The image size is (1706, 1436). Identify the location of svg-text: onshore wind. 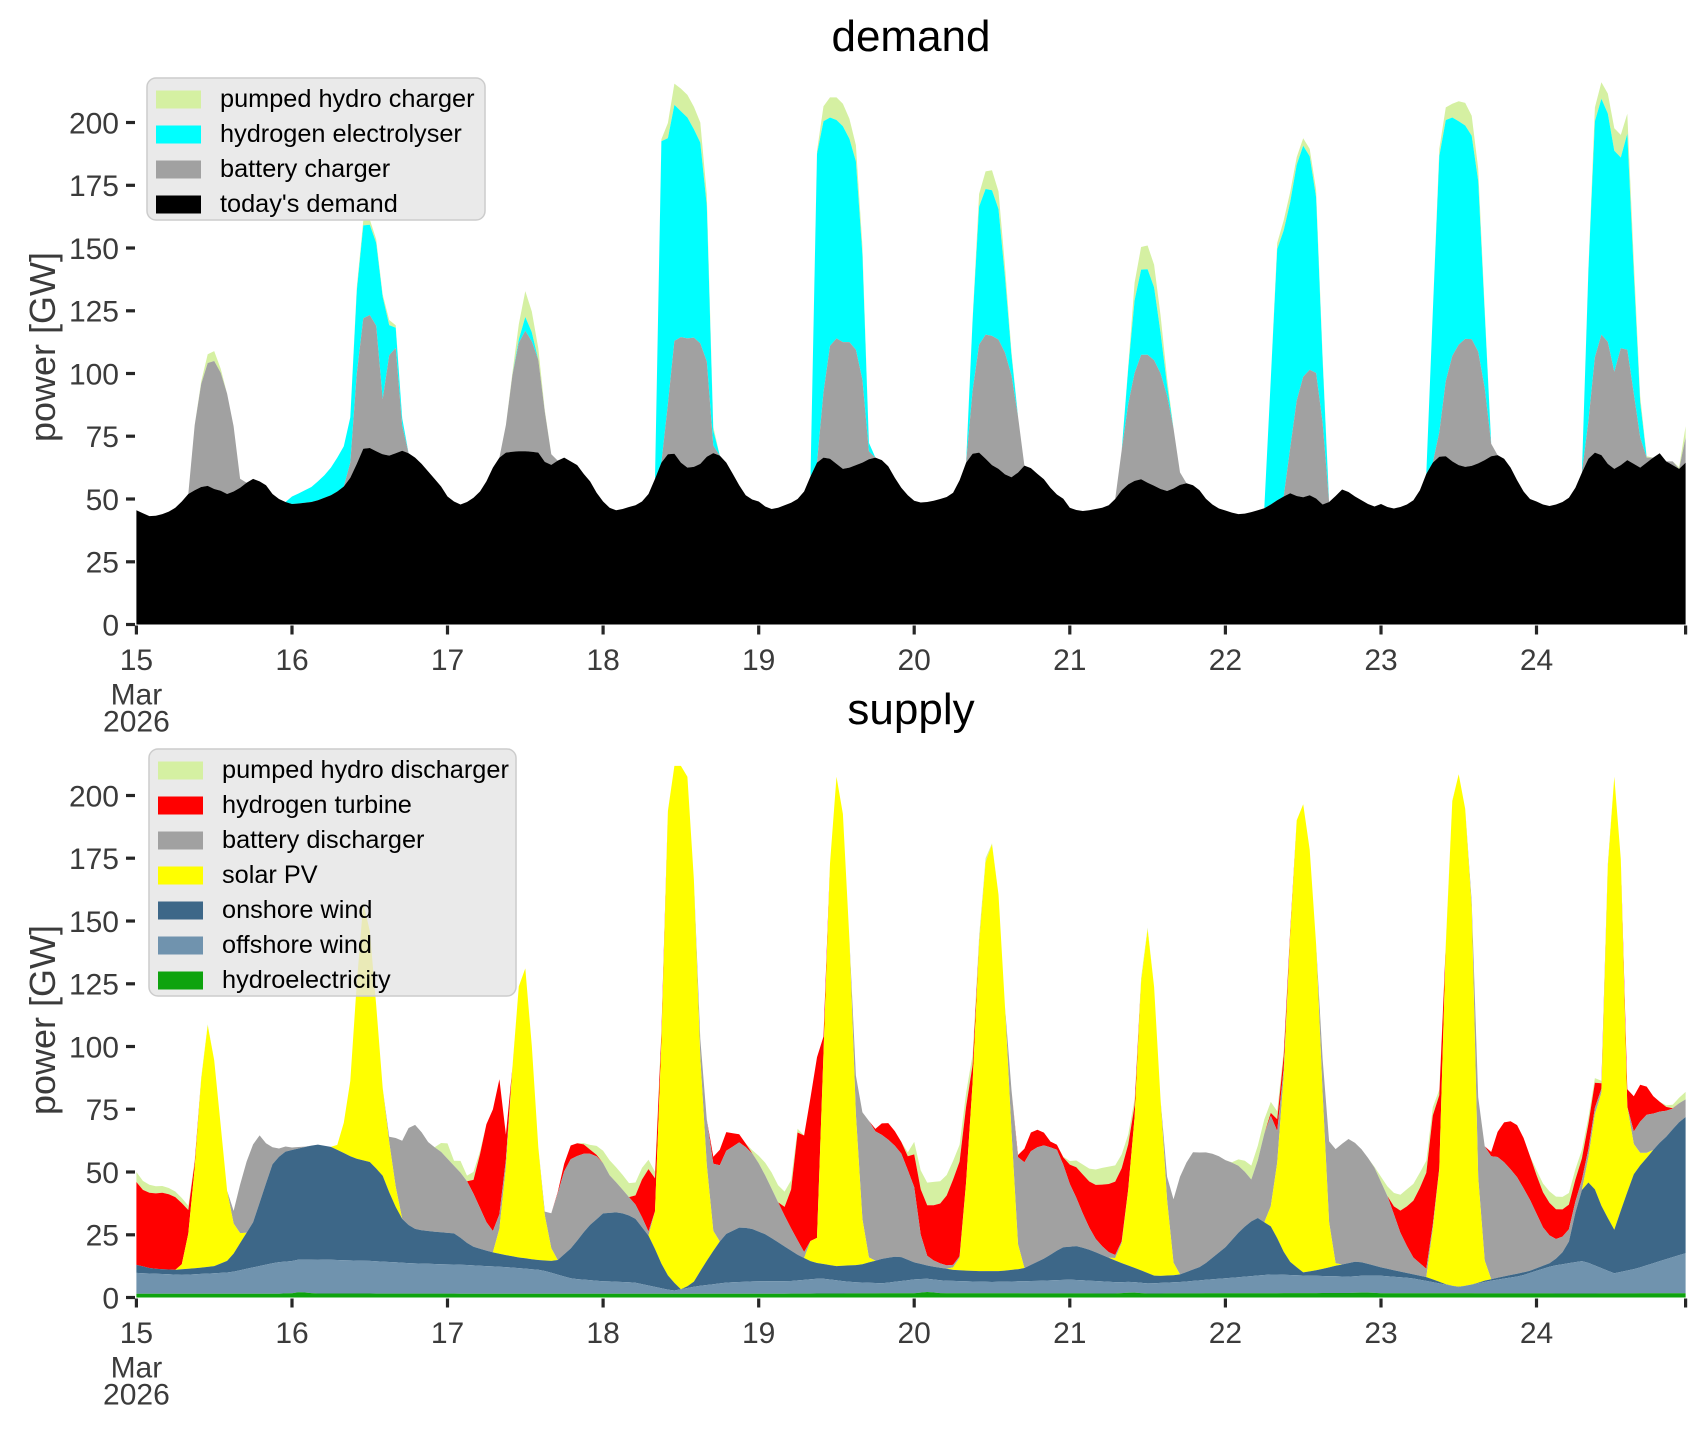
(297, 910).